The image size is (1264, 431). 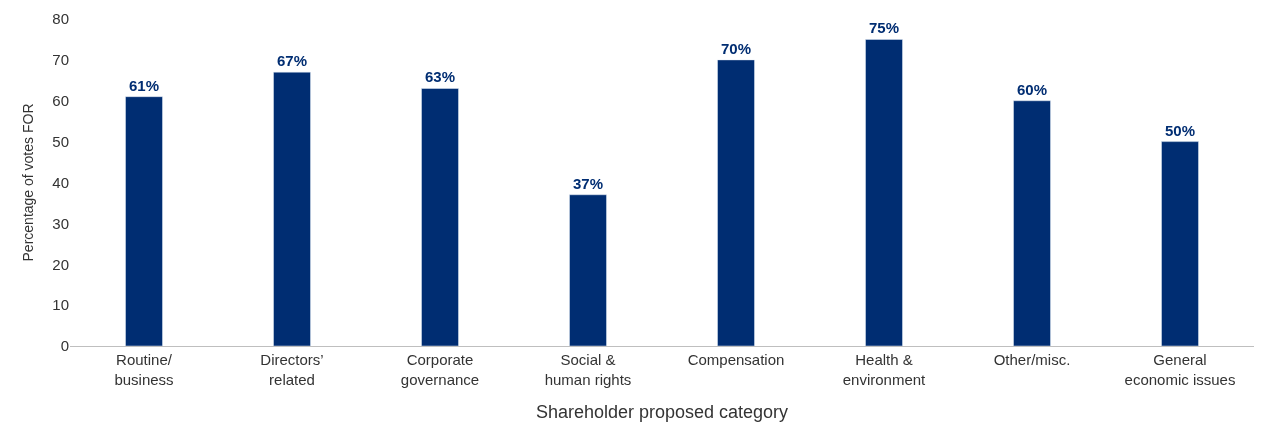 I want to click on x-tick-label: General economic issues, so click(x=1180, y=369).